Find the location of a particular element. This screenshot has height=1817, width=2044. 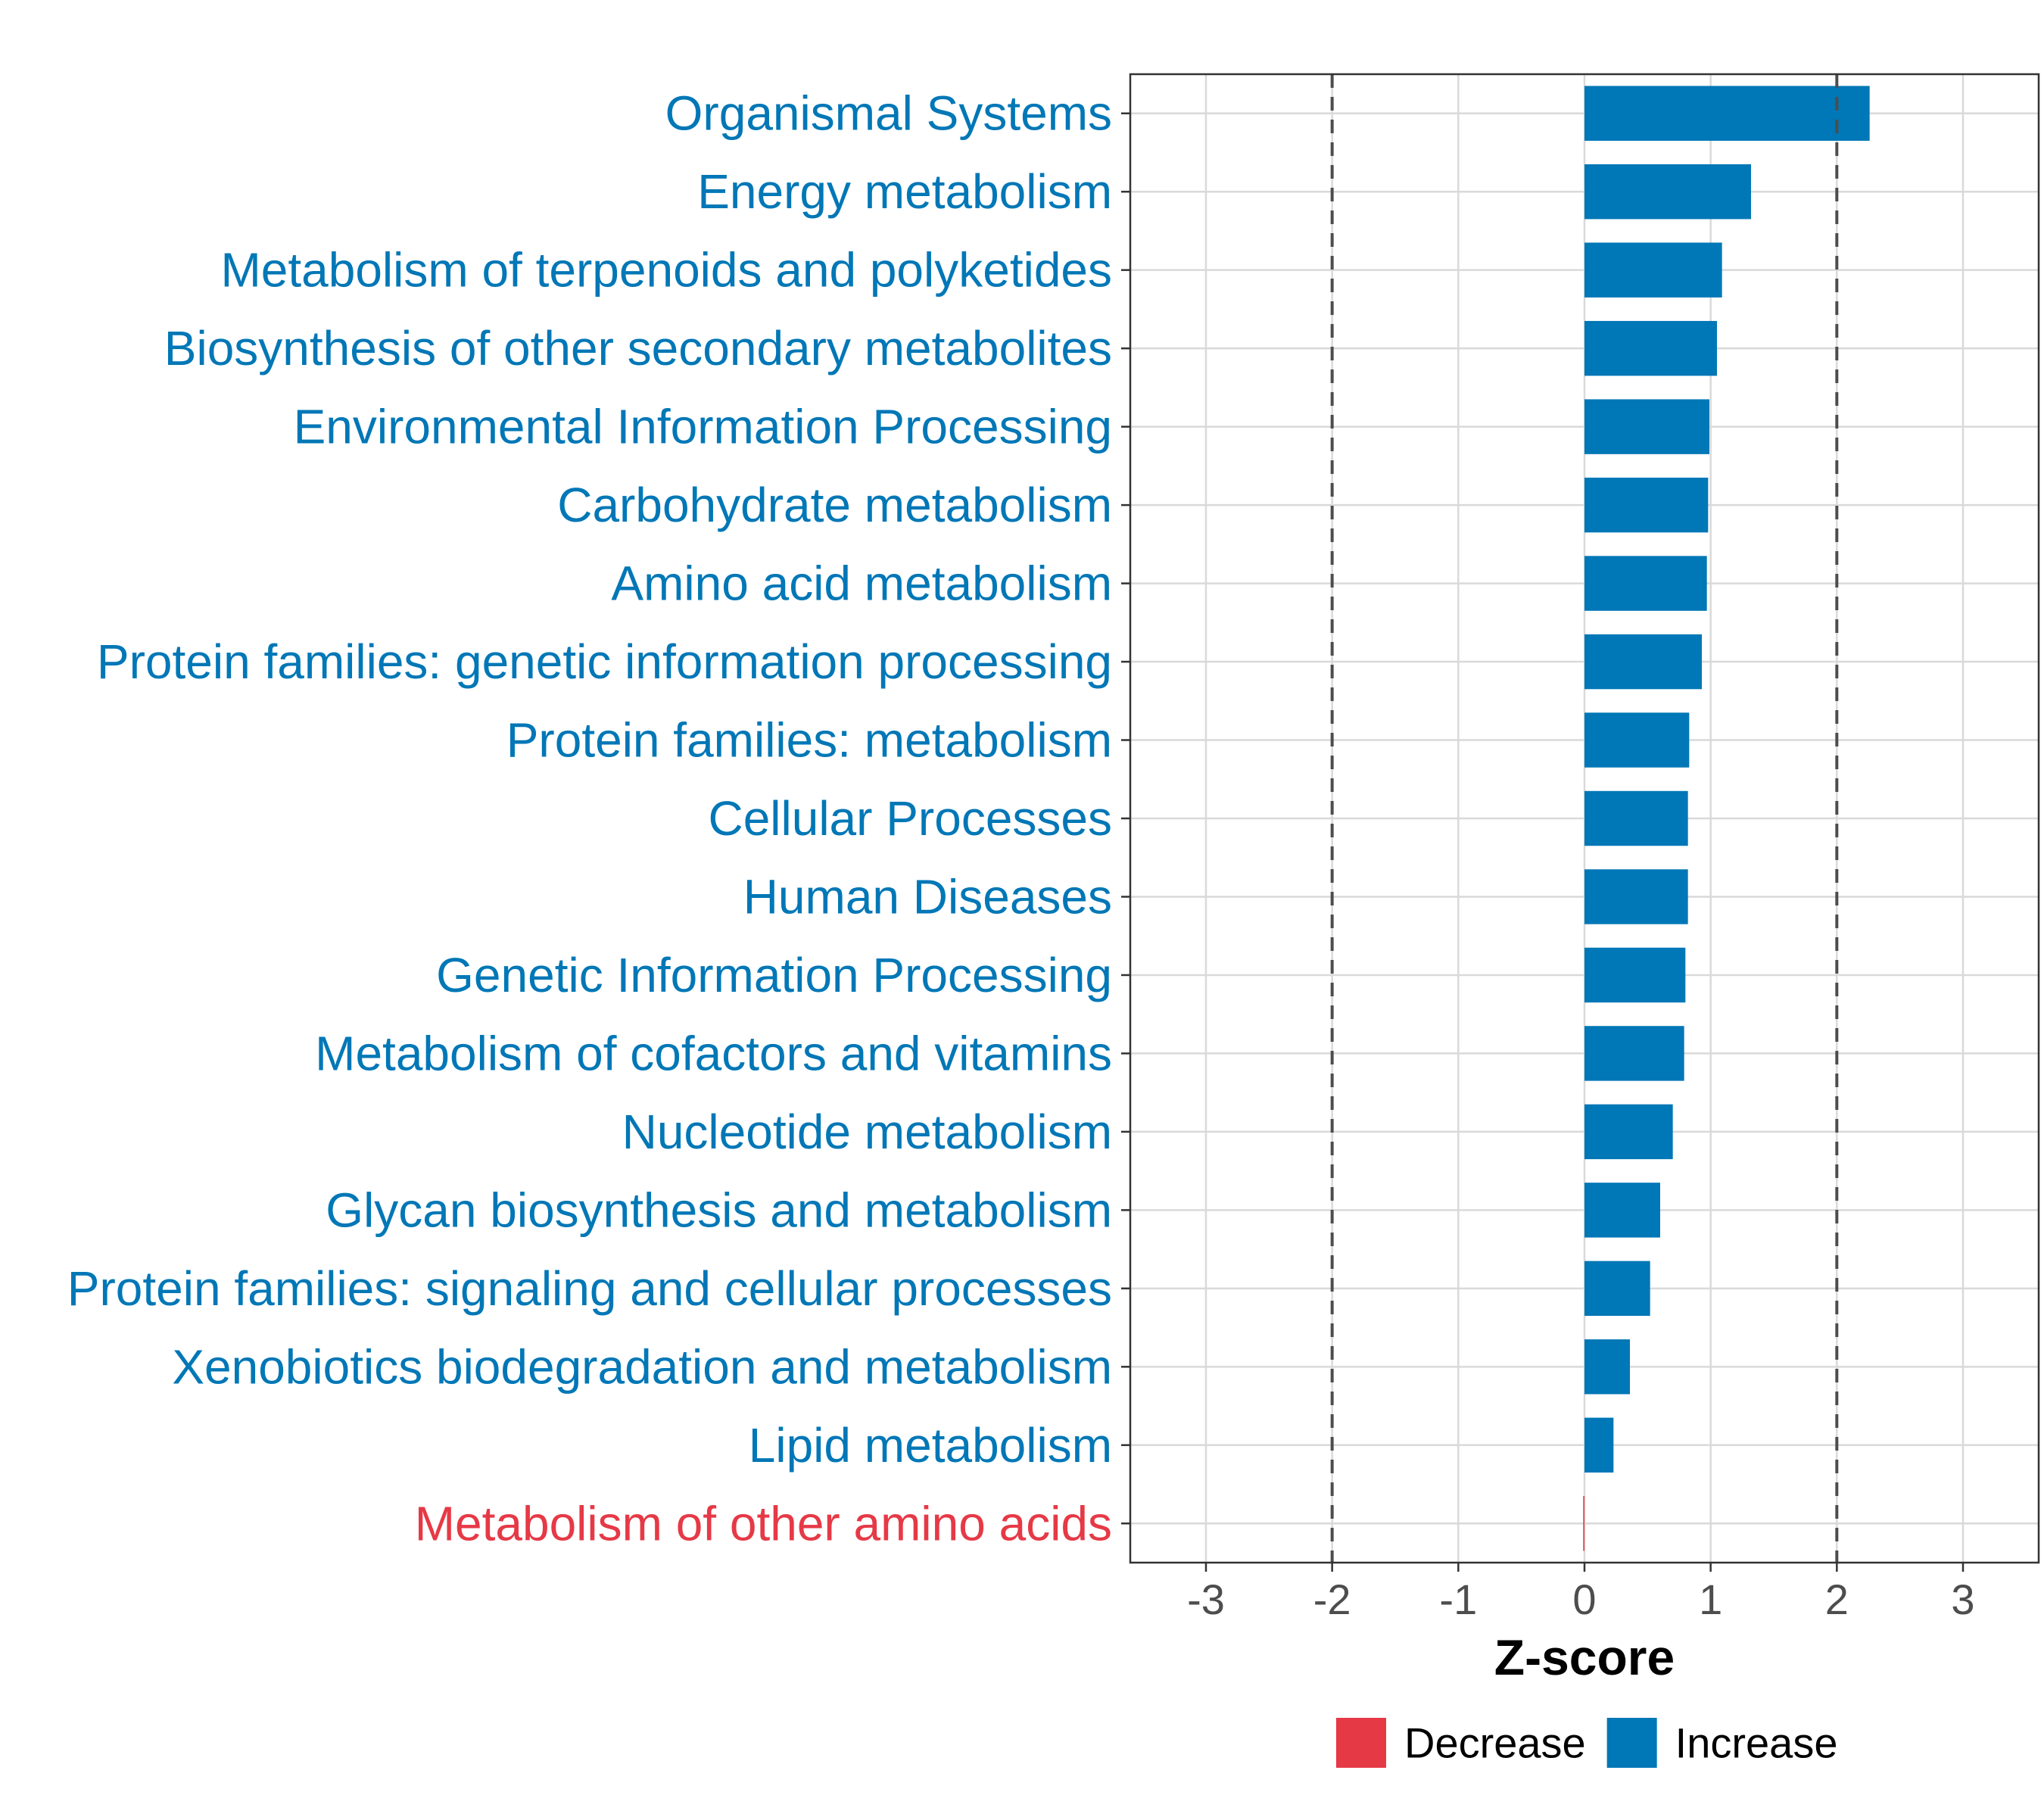

x-tick-label: 3 is located at coordinates (1962, 1599).